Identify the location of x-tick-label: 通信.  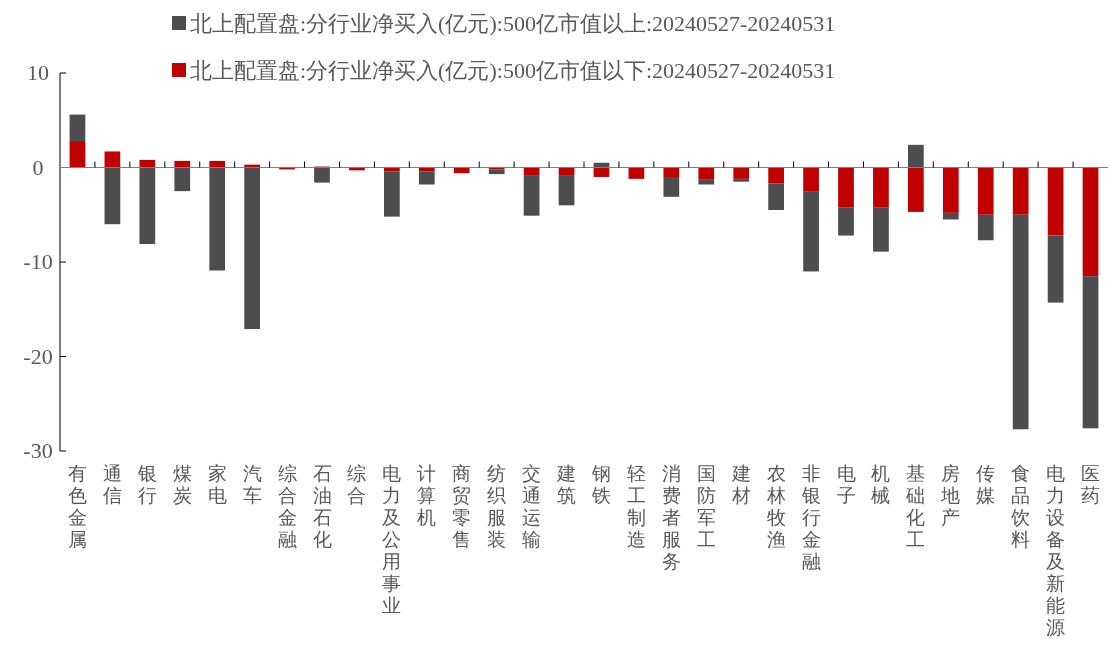
(112, 484).